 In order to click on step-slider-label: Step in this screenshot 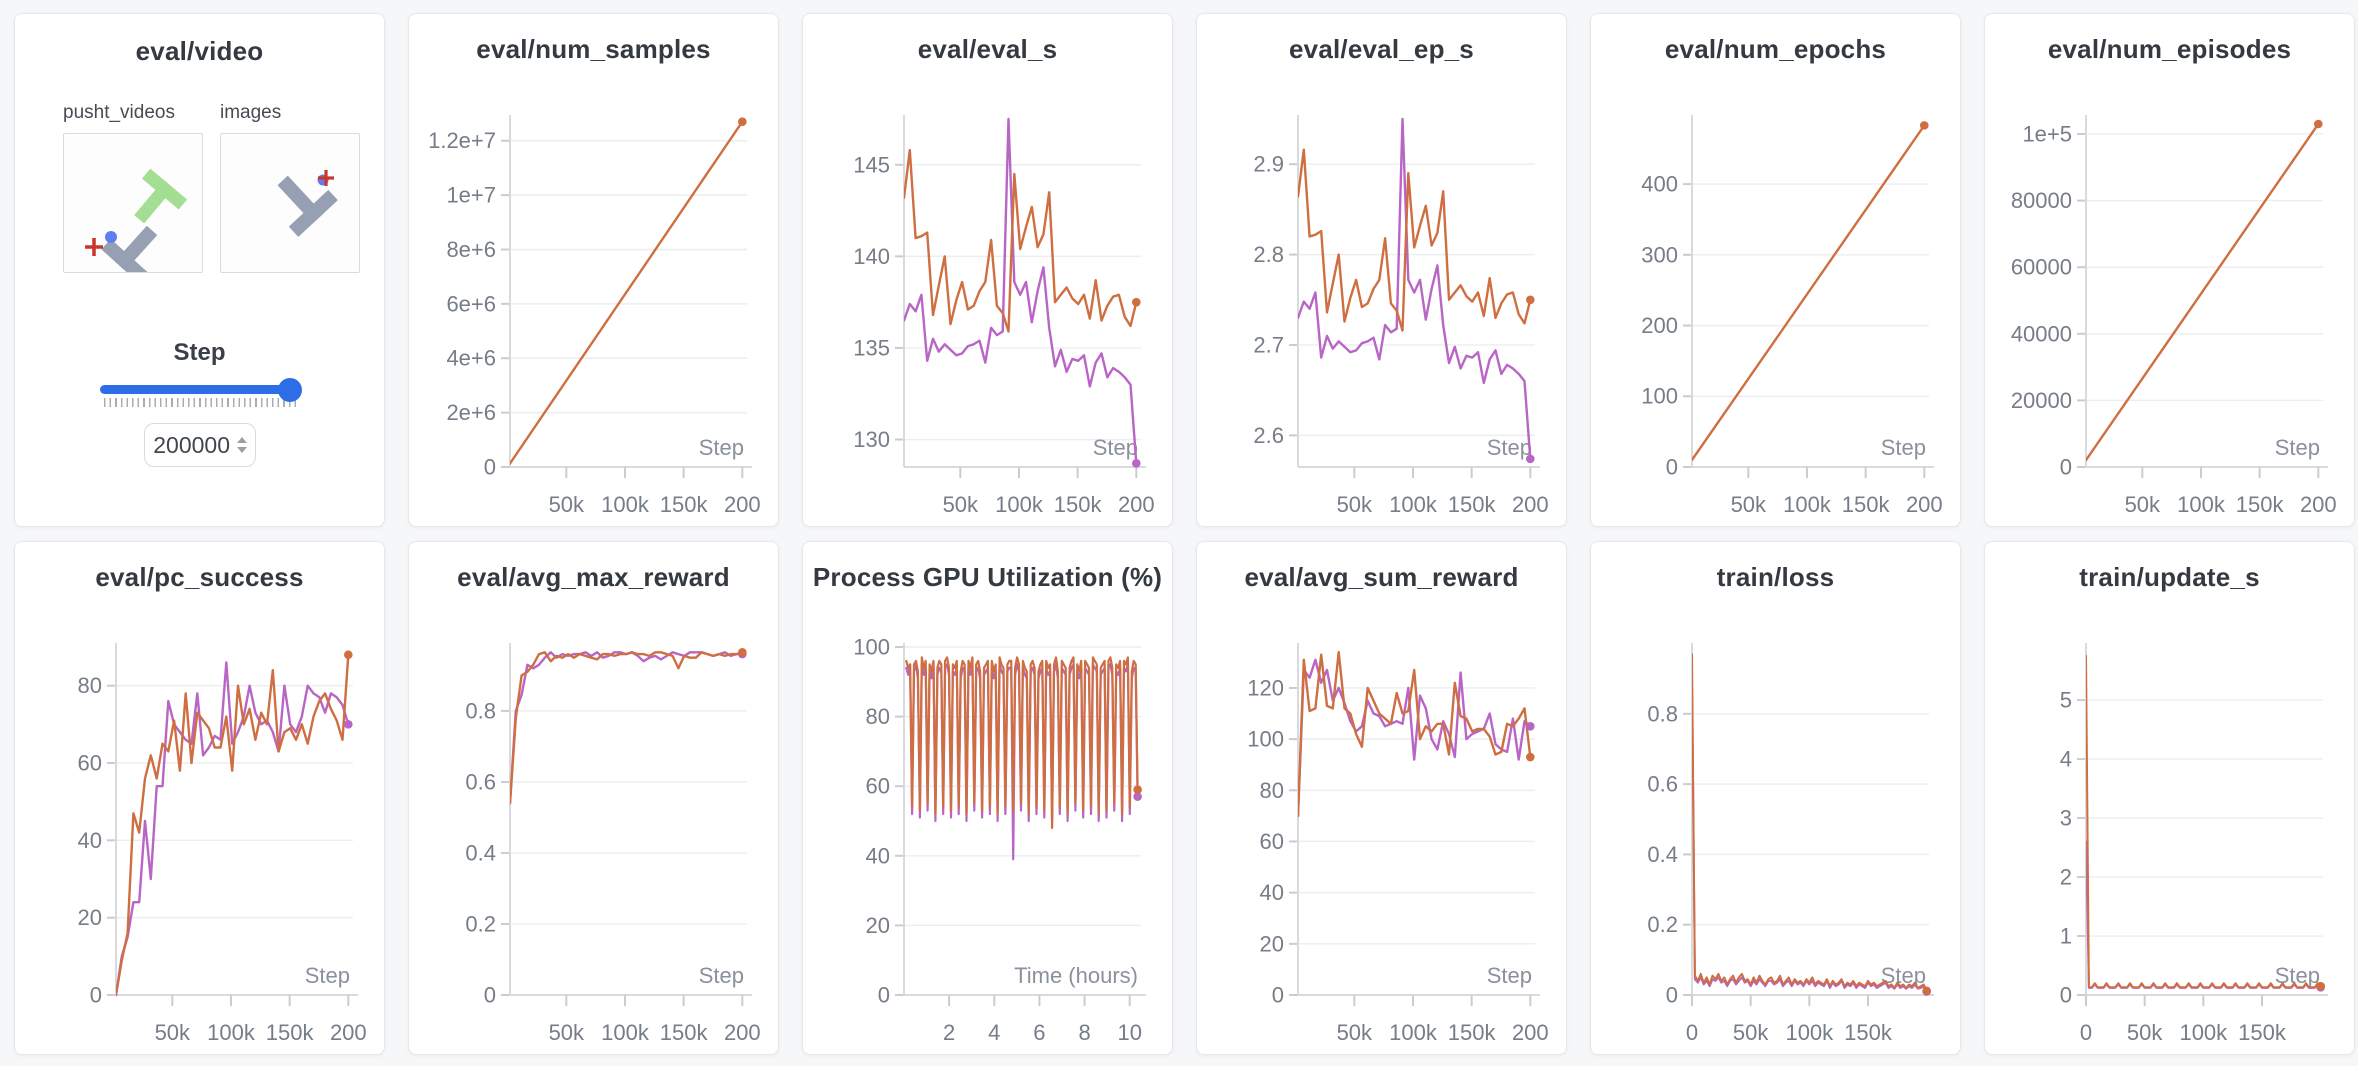, I will do `click(199, 352)`.